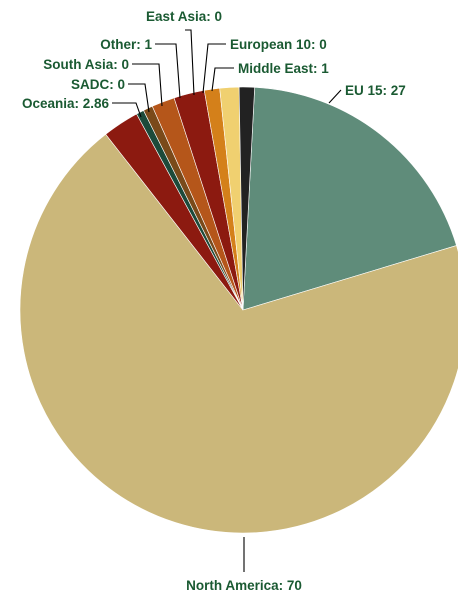 The width and height of the screenshot is (458, 597). What do you see at coordinates (66, 103) in the screenshot?
I see `label-oceania: Oceania: 2.86` at bounding box center [66, 103].